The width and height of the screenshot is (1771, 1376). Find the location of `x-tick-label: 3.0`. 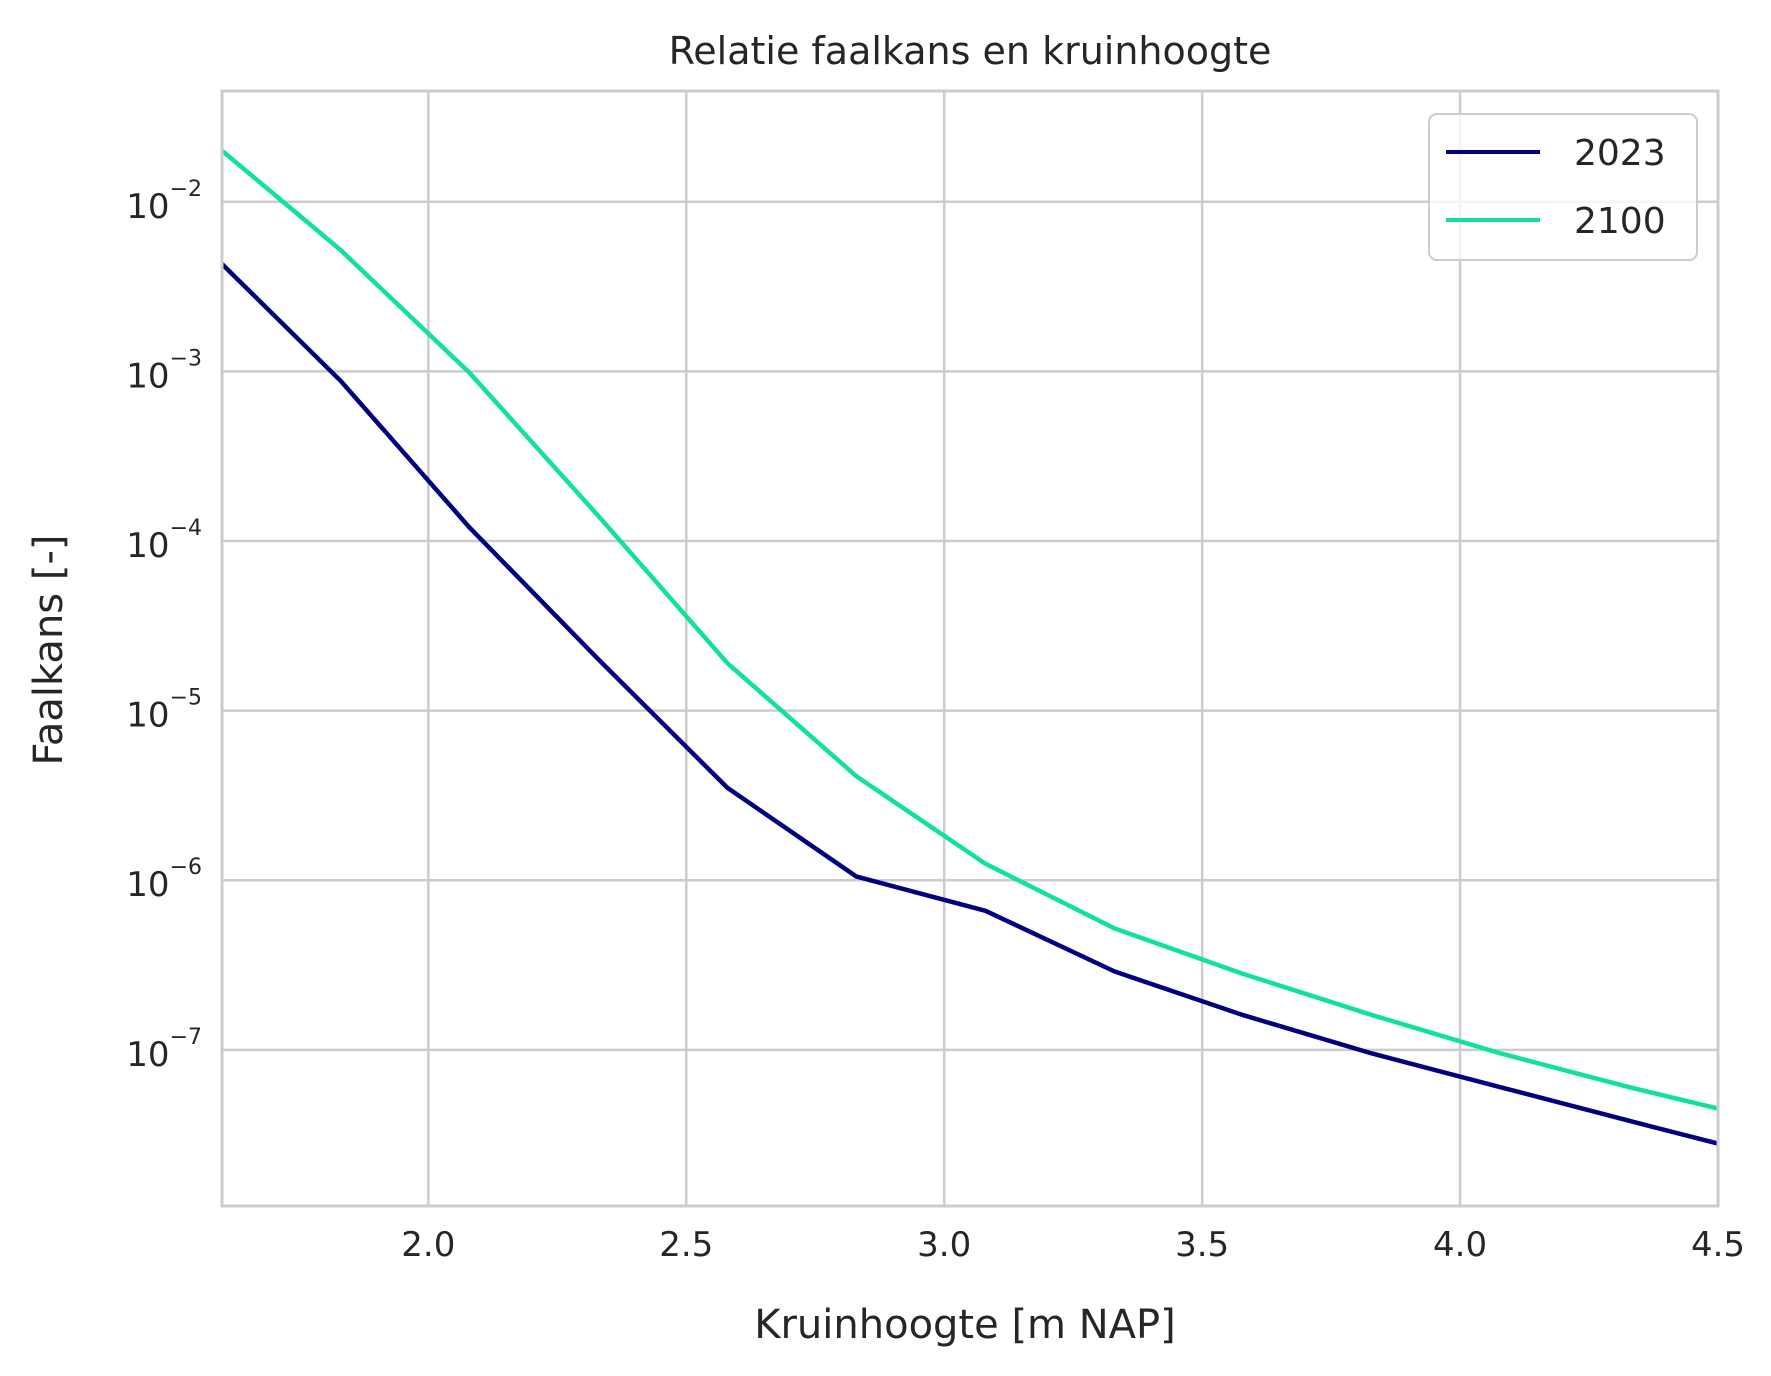

x-tick-label: 3.0 is located at coordinates (944, 1245).